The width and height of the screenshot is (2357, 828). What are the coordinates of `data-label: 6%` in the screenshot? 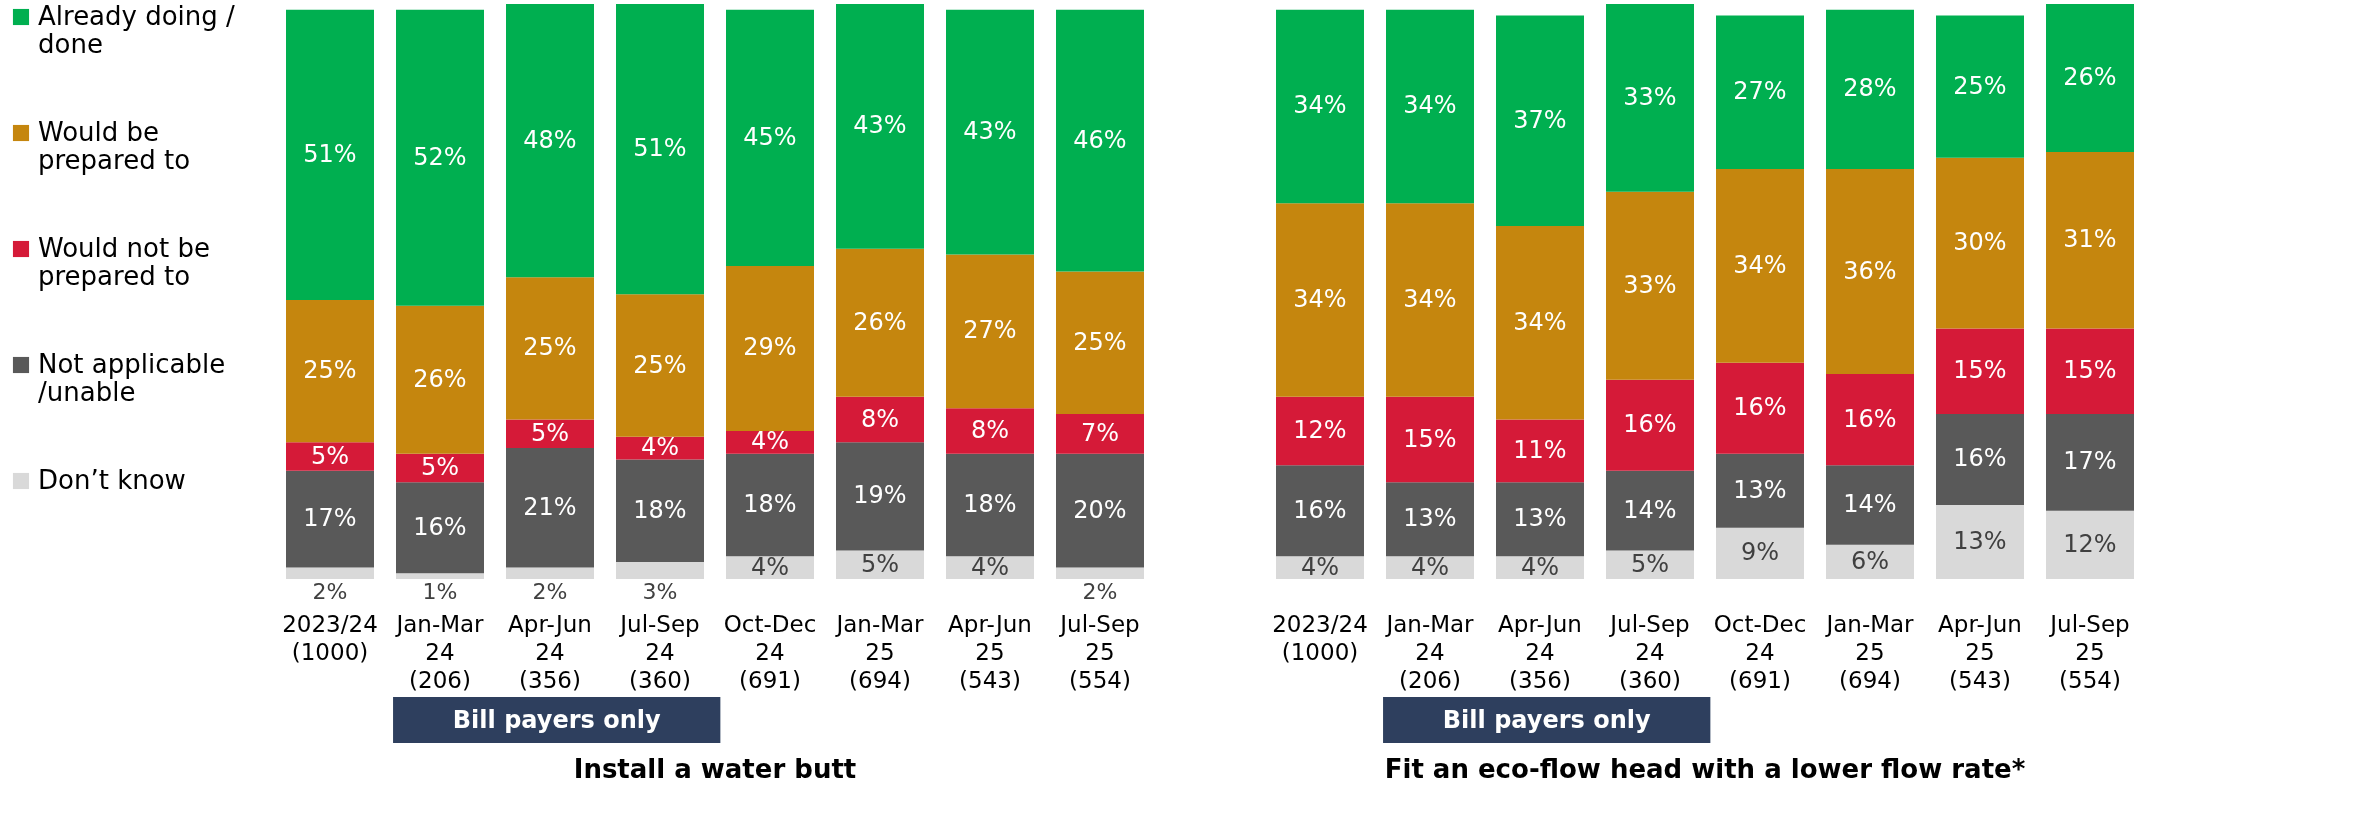 It's located at (1870, 560).